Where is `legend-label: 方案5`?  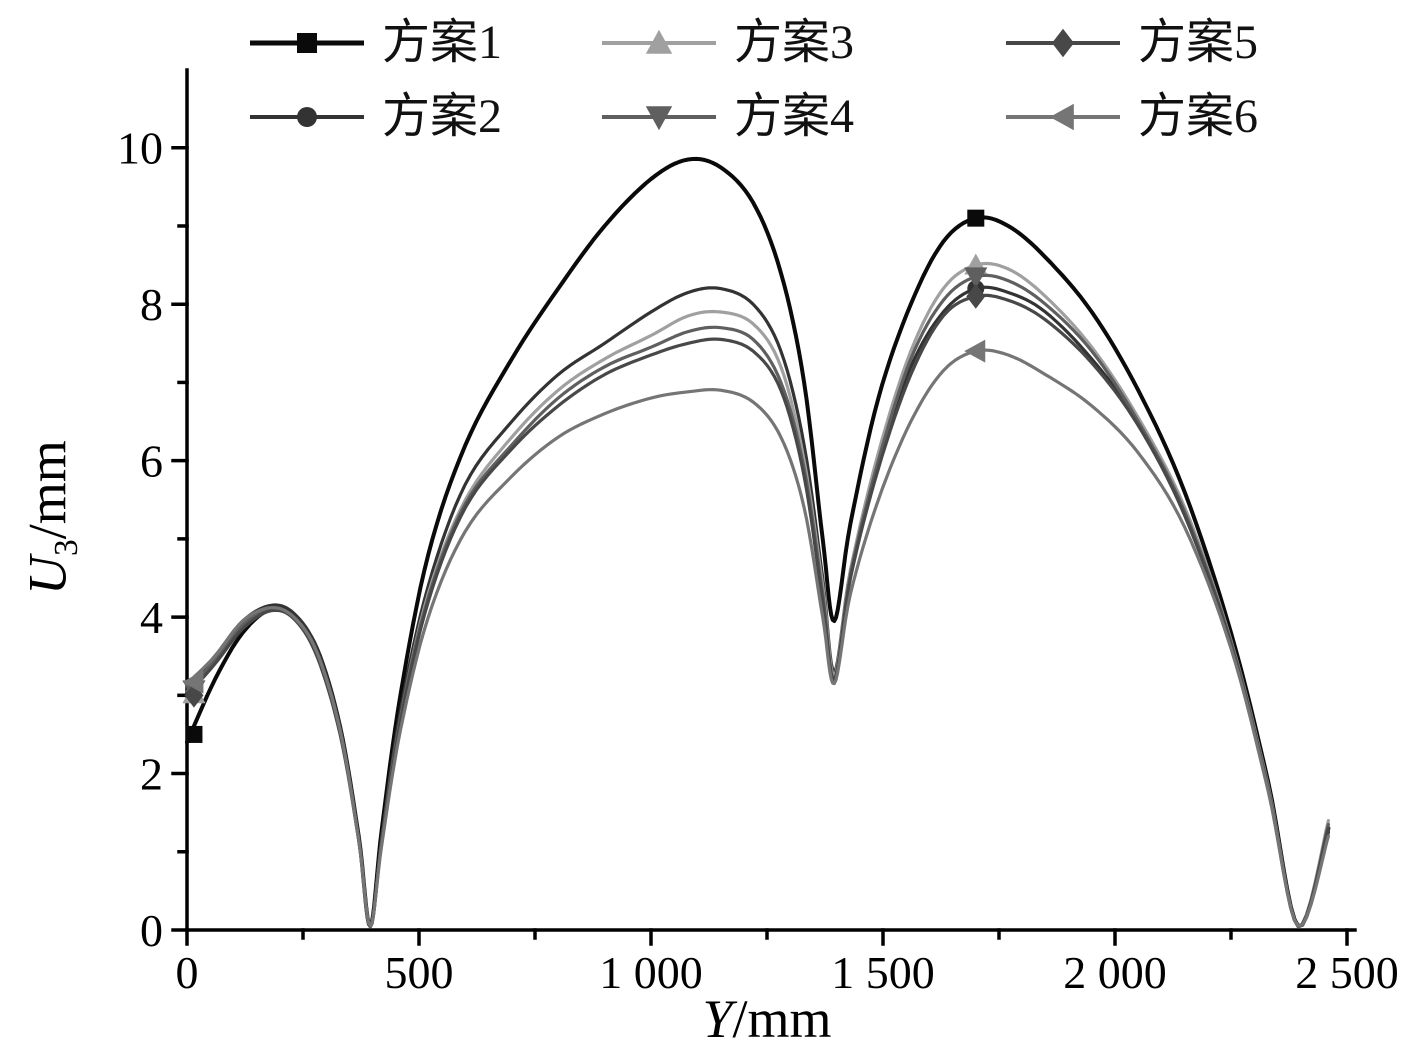 legend-label: 方案5 is located at coordinates (1198, 42).